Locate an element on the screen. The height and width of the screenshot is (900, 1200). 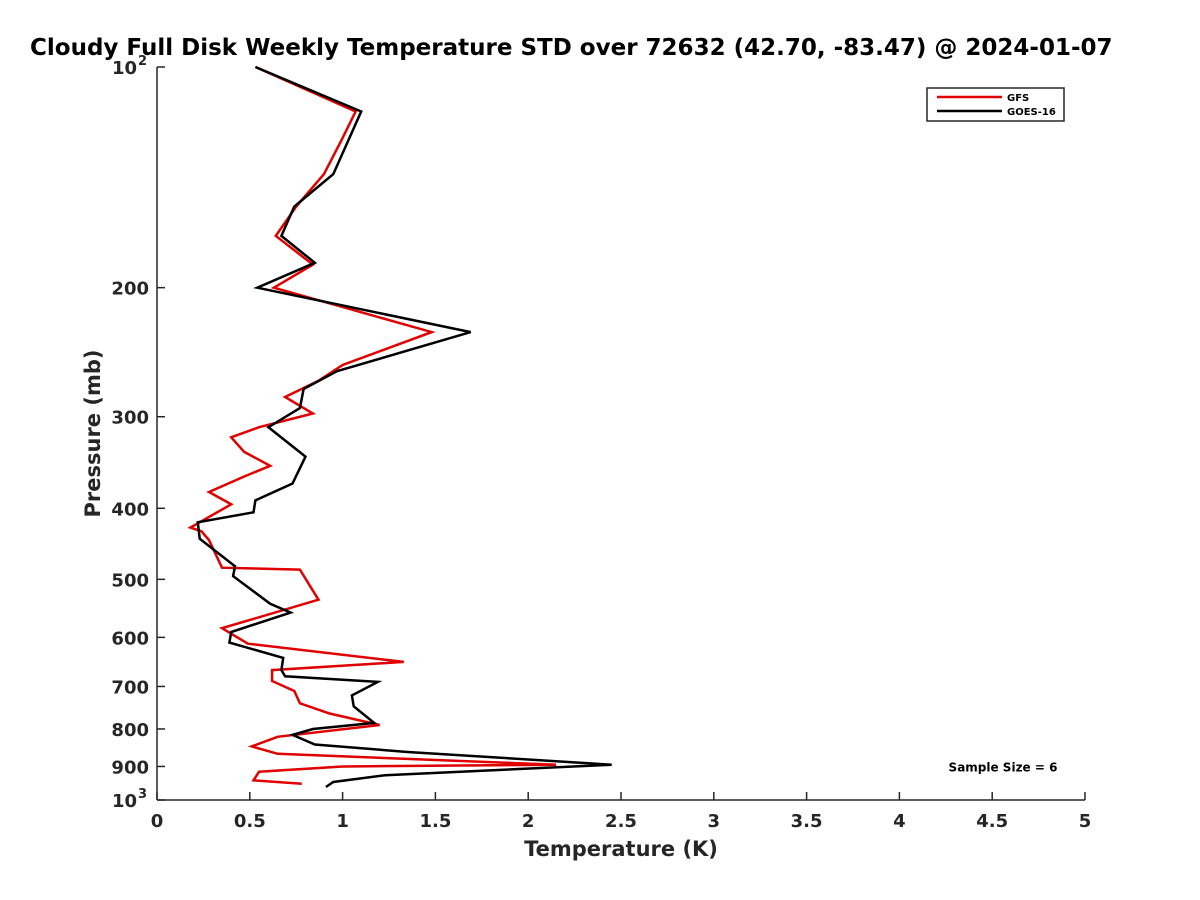
x-tick-label: 0.5 is located at coordinates (250, 821).